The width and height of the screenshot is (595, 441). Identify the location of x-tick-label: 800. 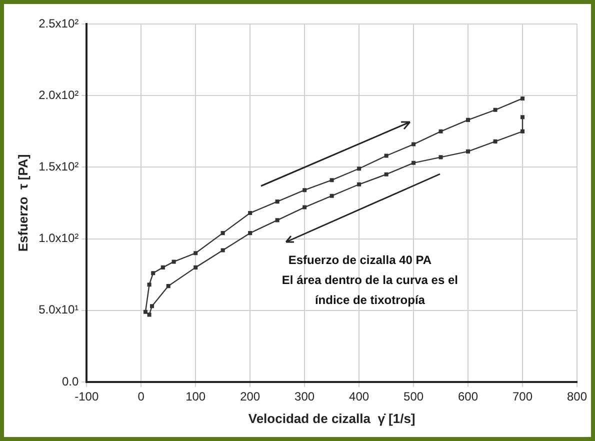
(577, 397).